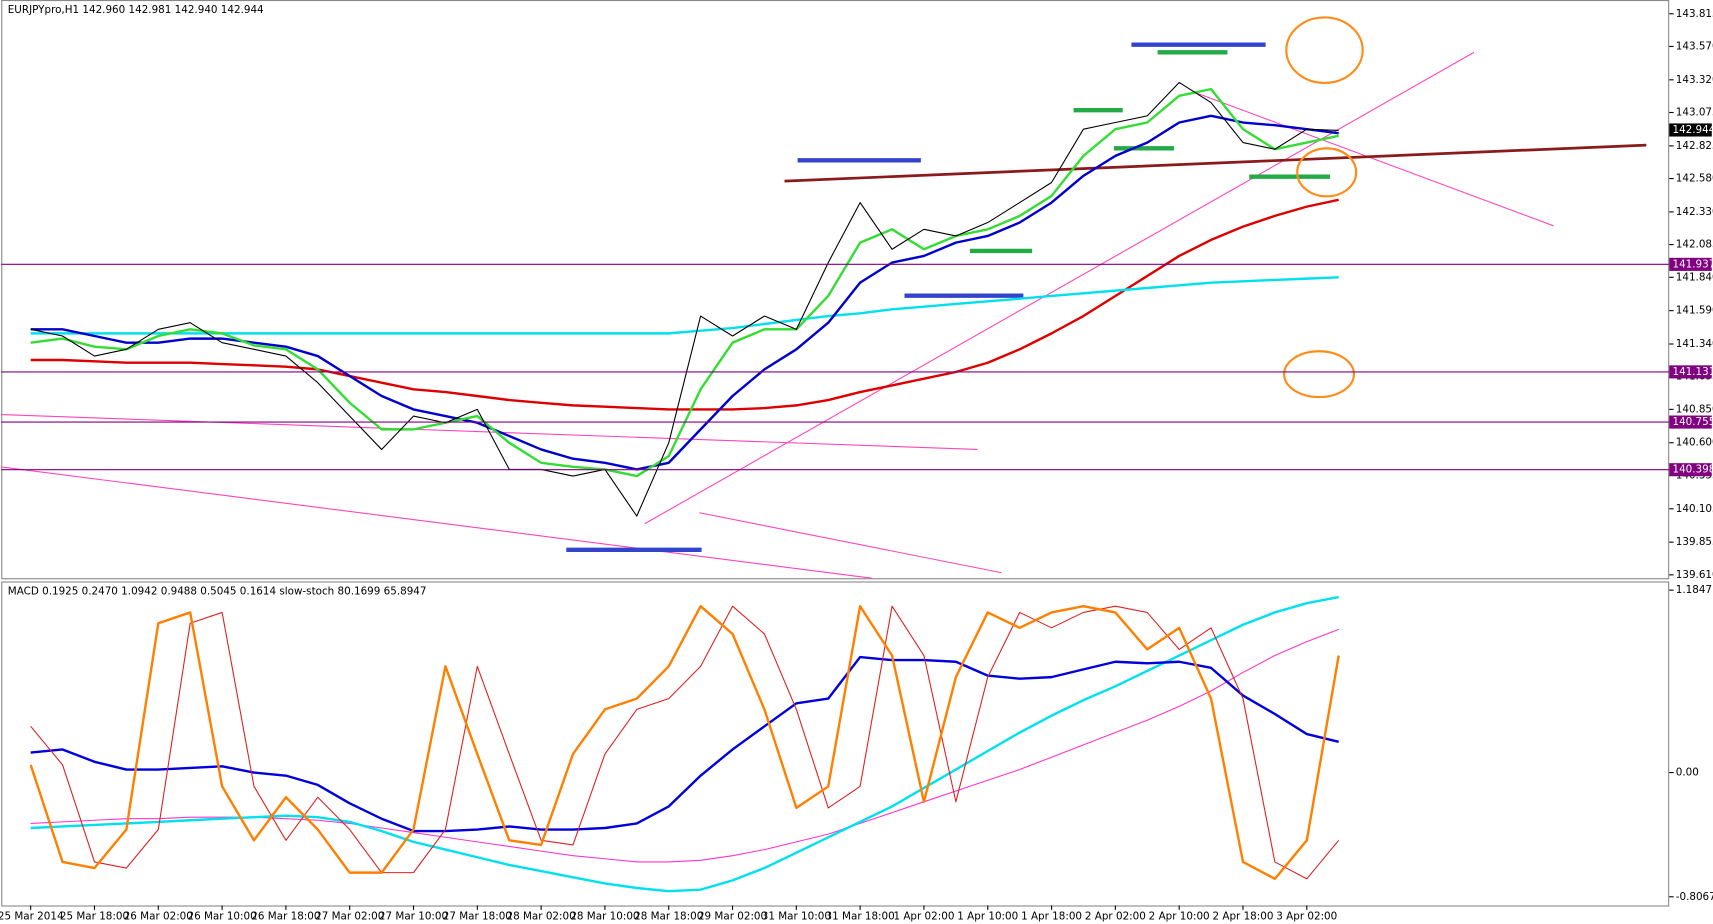  I want to click on level-label: 140.755, so click(1693, 422).